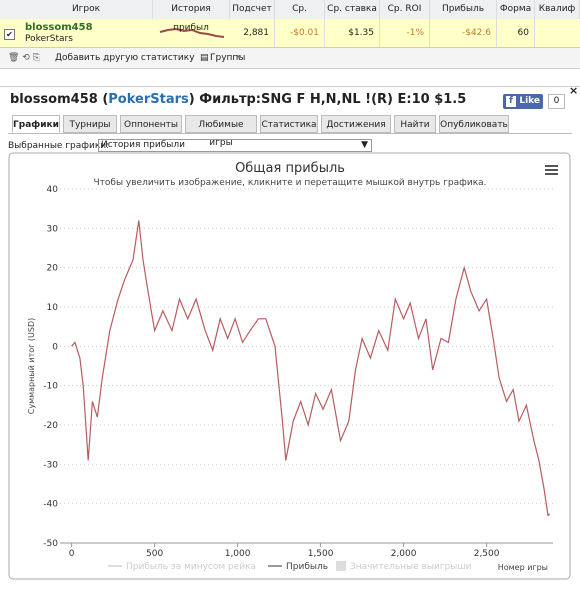  What do you see at coordinates (59, 146) in the screenshot?
I see `selector-label: Выбранные графики:` at bounding box center [59, 146].